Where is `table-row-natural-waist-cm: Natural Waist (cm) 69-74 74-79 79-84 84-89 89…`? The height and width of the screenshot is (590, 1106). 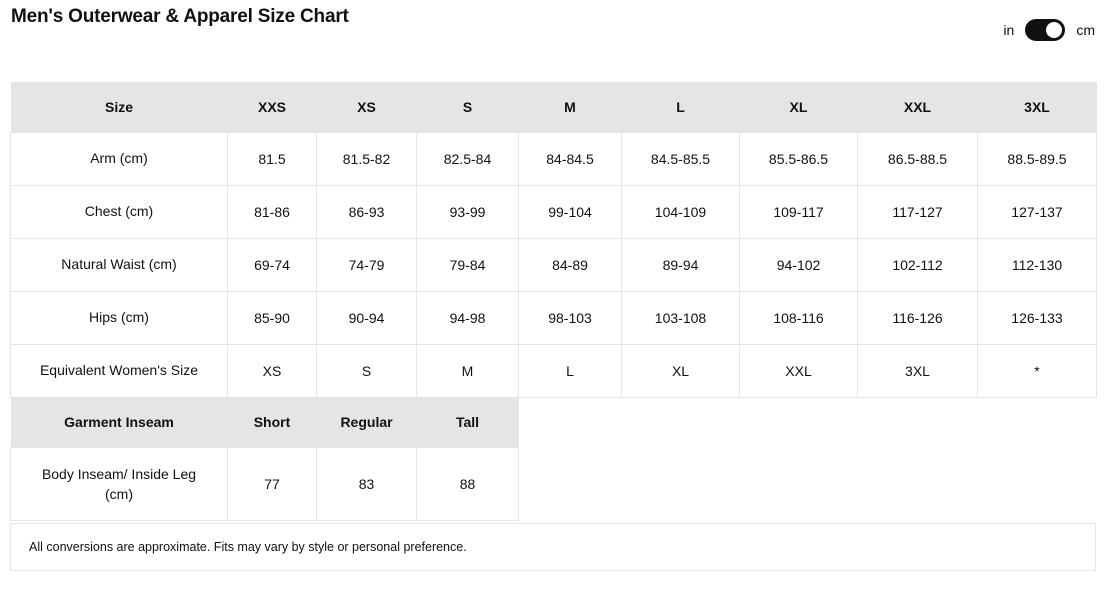
table-row-natural-waist-cm: Natural Waist (cm) 69-74 74-79 79-84 84-89 89… is located at coordinates (553, 264).